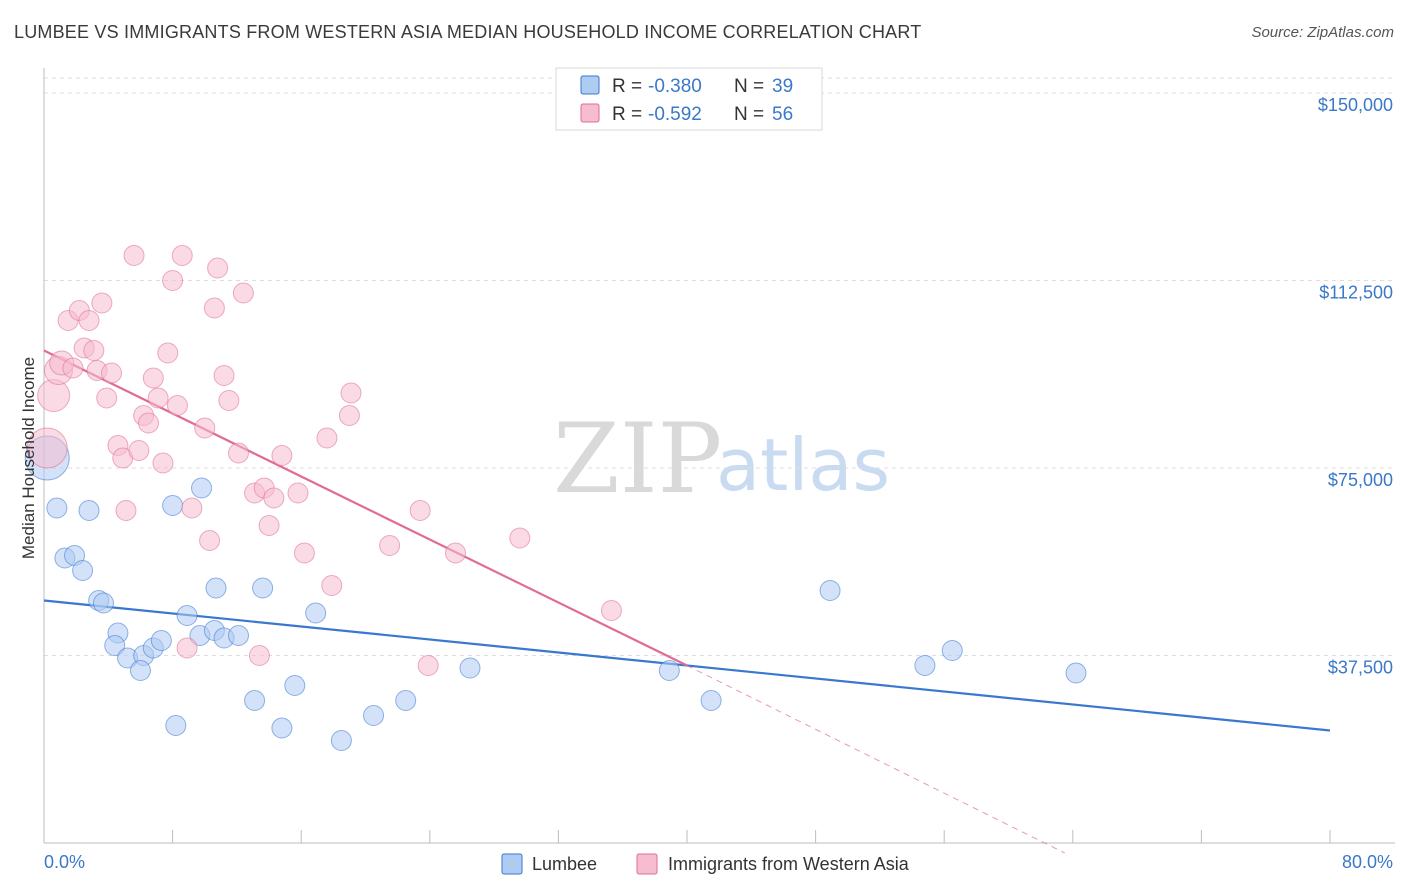 The height and width of the screenshot is (892, 1406). What do you see at coordinates (1360, 480) in the screenshot?
I see `y-tick-label: $75,000` at bounding box center [1360, 480].